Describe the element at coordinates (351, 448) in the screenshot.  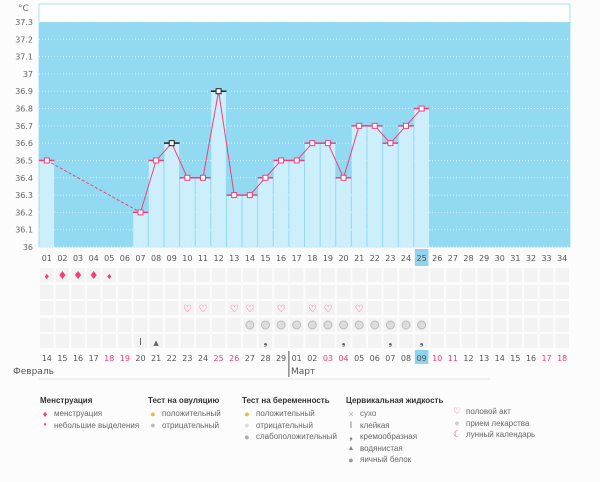
I see `watery-icon: ▲` at that location.